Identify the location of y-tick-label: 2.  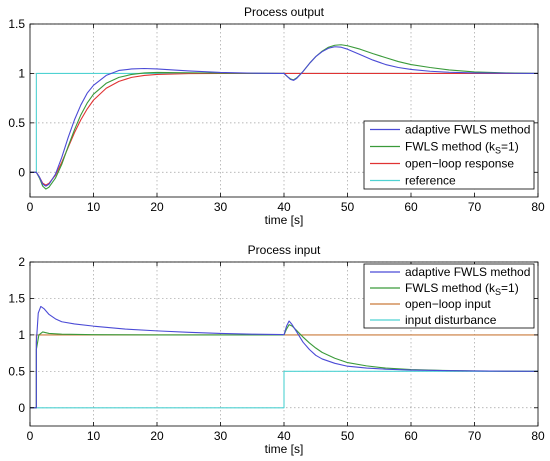
(21, 262).